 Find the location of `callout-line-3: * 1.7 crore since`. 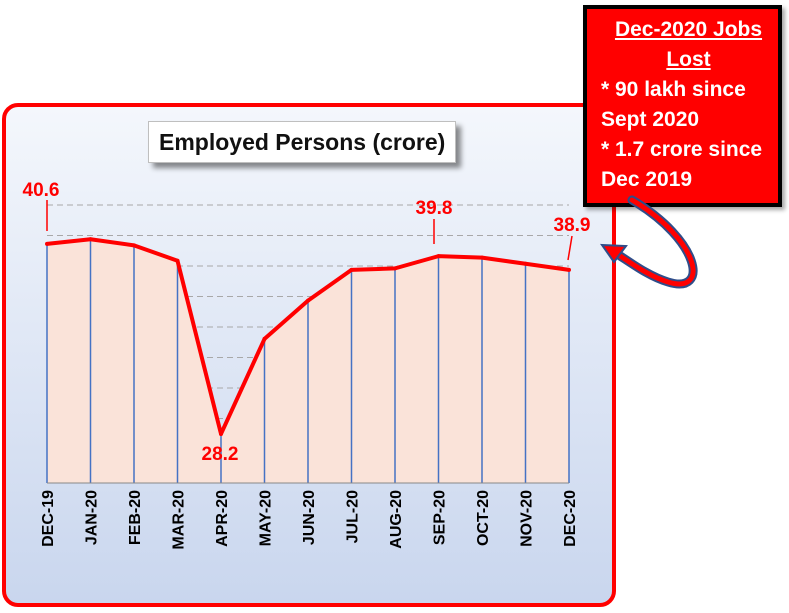

callout-line-3: * 1.7 crore since is located at coordinates (682, 149).